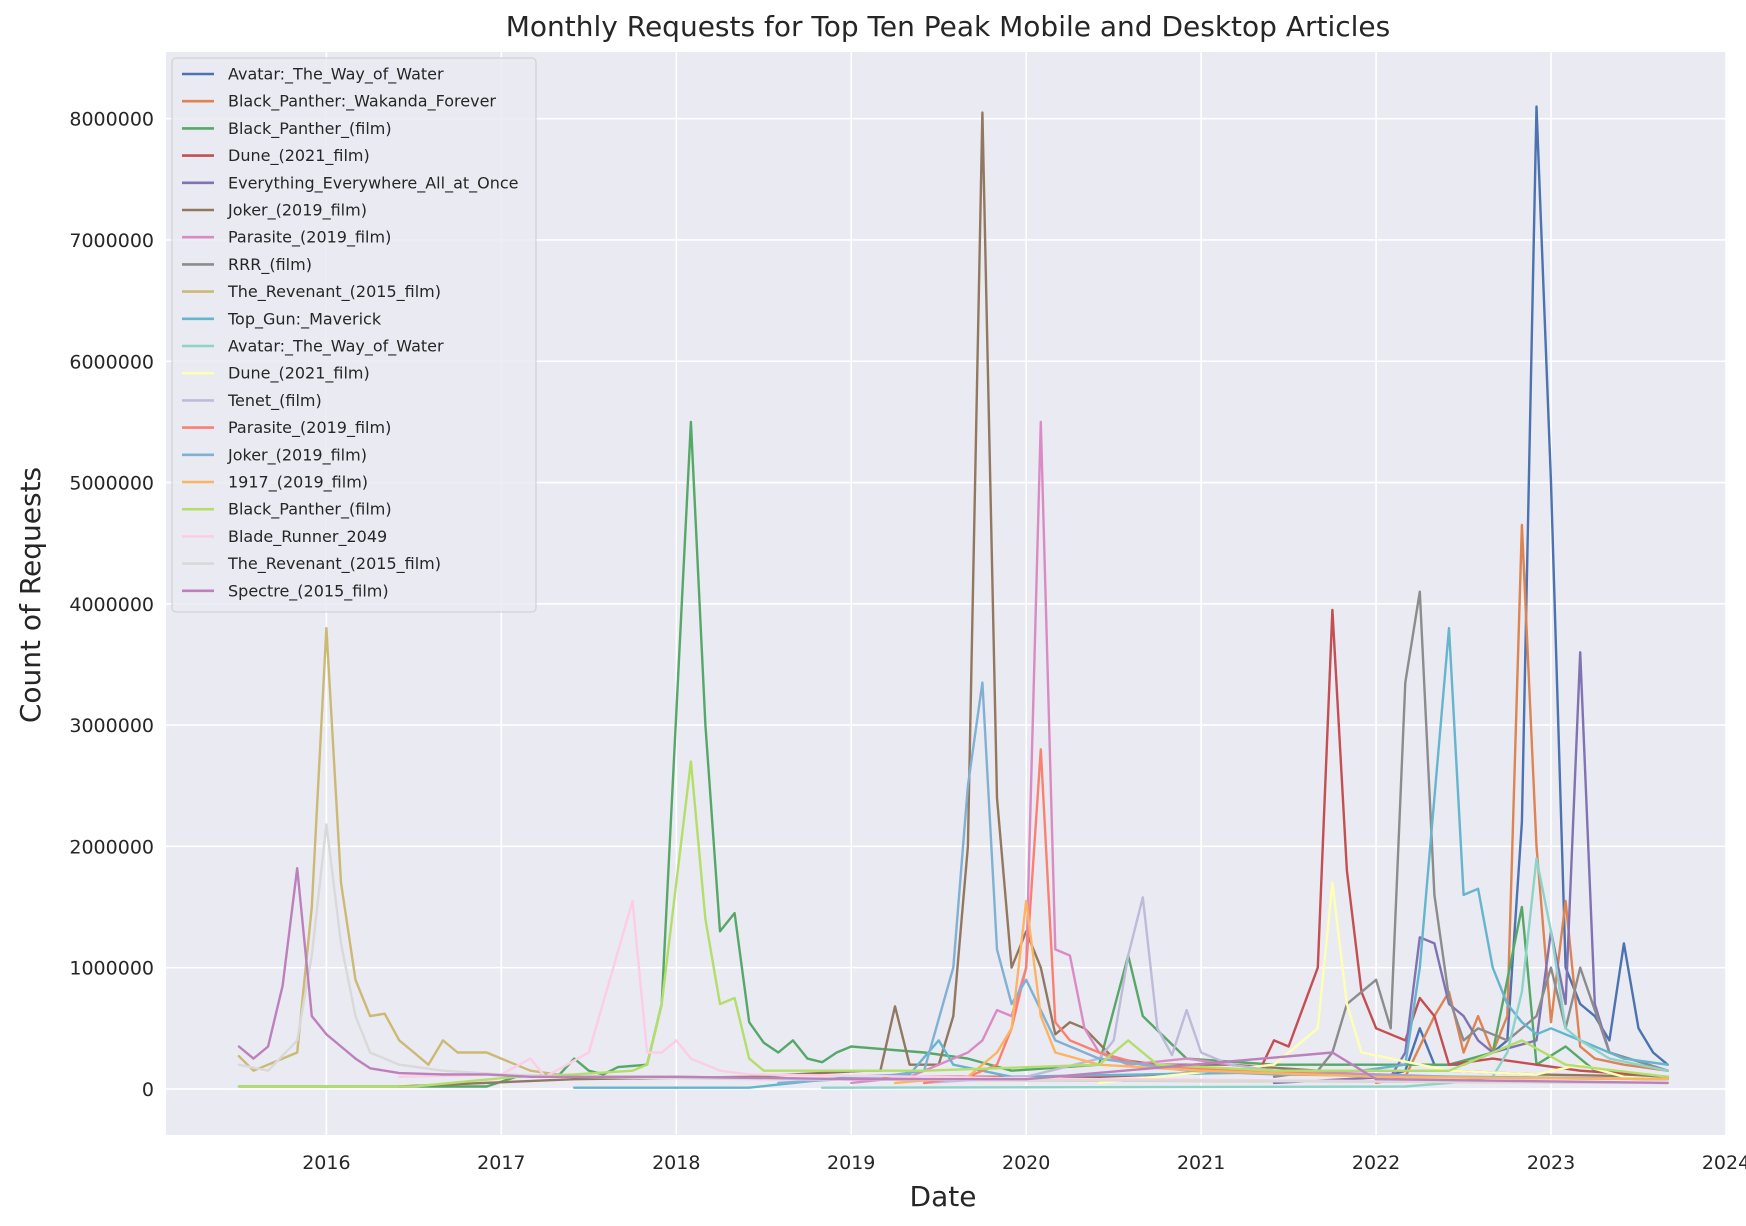 This screenshot has height=1226, width=1746. I want to click on x-tick-label: 2023, so click(1551, 1163).